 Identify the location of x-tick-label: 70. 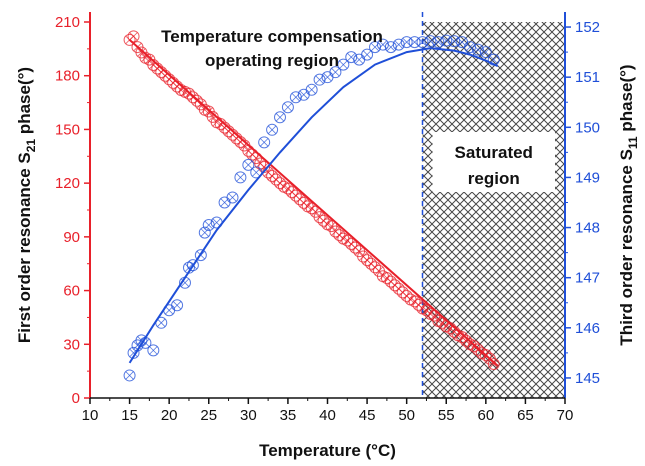
(565, 415).